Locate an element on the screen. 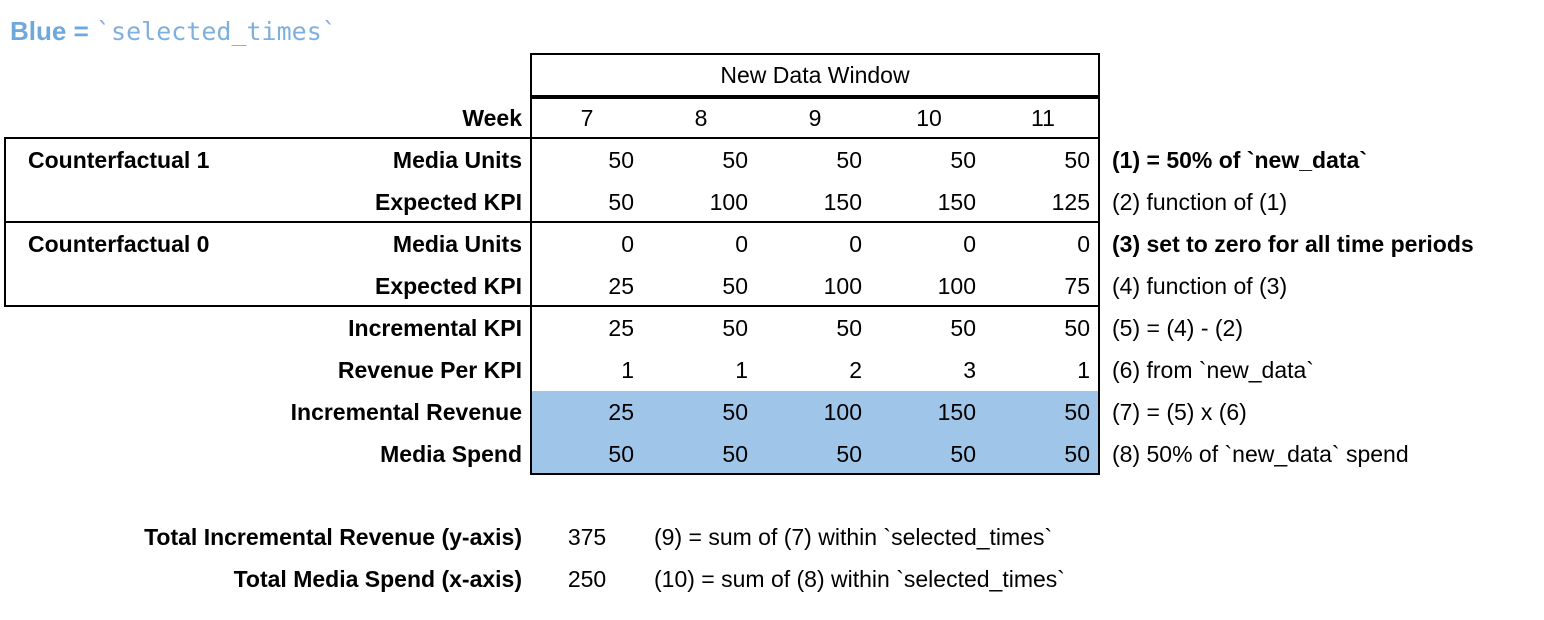 The image size is (1544, 620). table-cell: 2 is located at coordinates (855, 369).